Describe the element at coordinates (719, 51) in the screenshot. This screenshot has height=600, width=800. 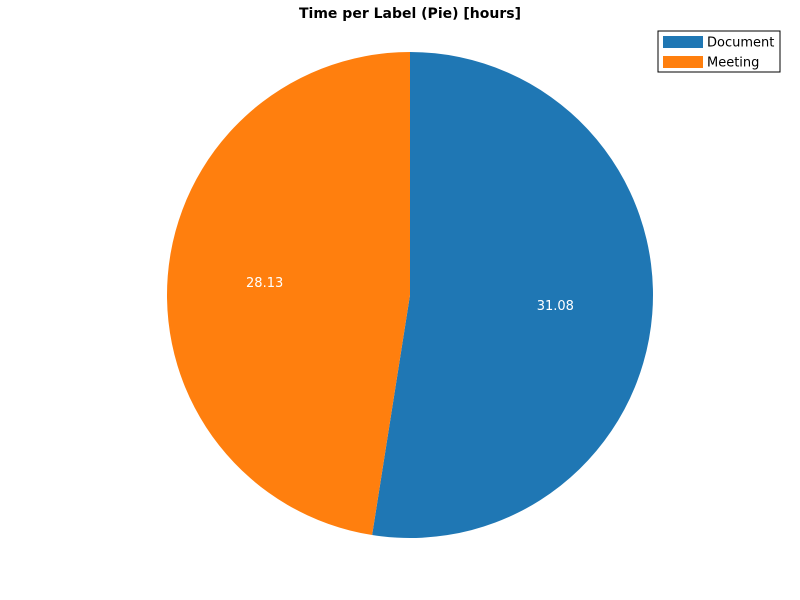
I see `legend: Document Meeting` at that location.